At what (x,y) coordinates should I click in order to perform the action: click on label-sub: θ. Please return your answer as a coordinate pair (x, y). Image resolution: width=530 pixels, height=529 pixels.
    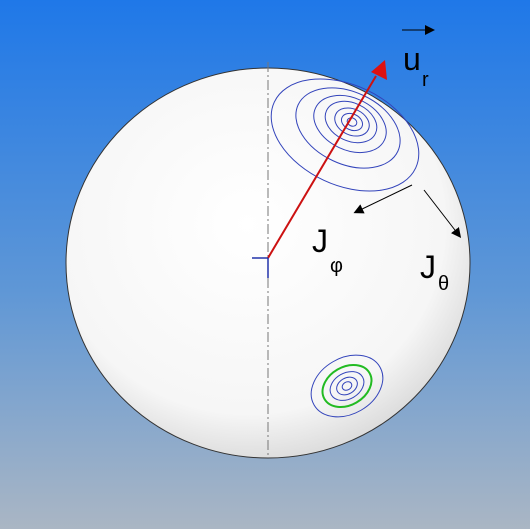
    Looking at the image, I should click on (443, 284).